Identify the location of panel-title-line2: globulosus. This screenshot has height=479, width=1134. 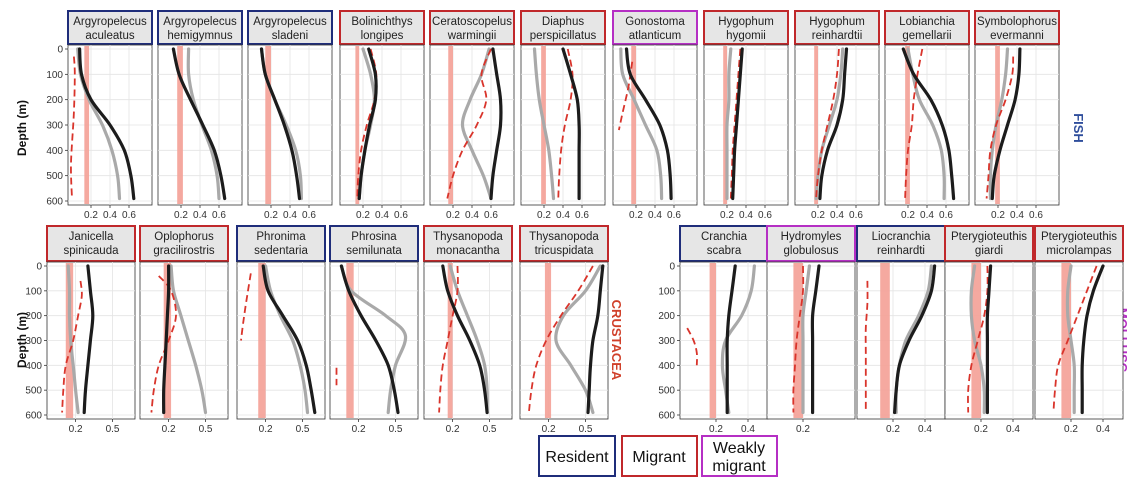
(811, 251).